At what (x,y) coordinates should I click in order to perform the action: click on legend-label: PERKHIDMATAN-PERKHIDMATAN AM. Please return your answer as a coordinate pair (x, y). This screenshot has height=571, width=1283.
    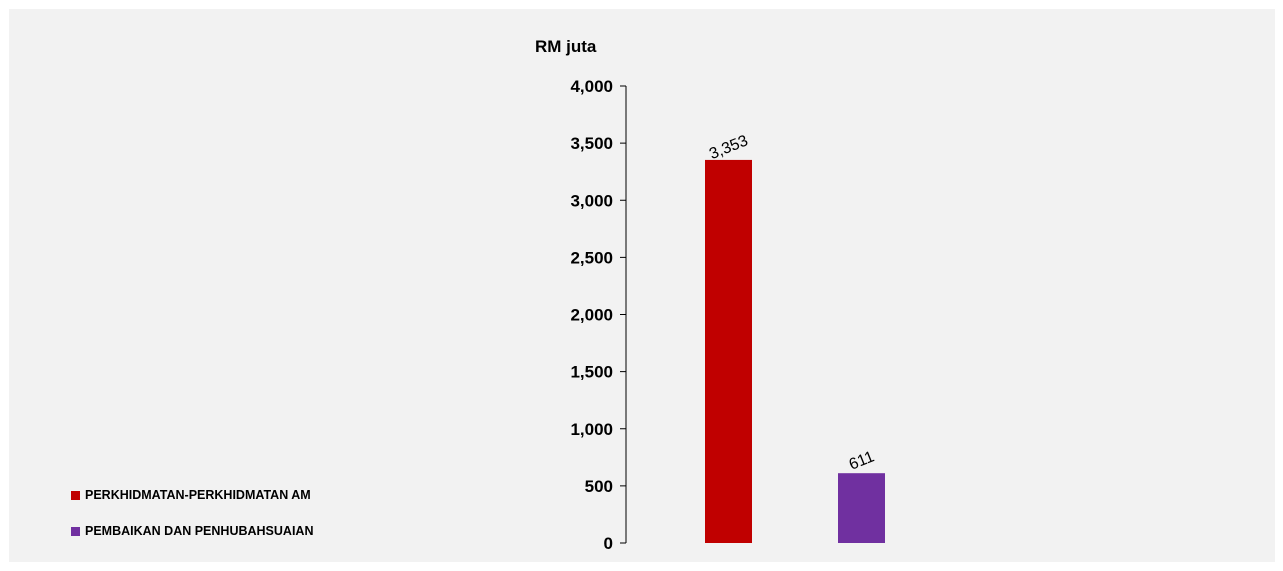
    Looking at the image, I should click on (198, 495).